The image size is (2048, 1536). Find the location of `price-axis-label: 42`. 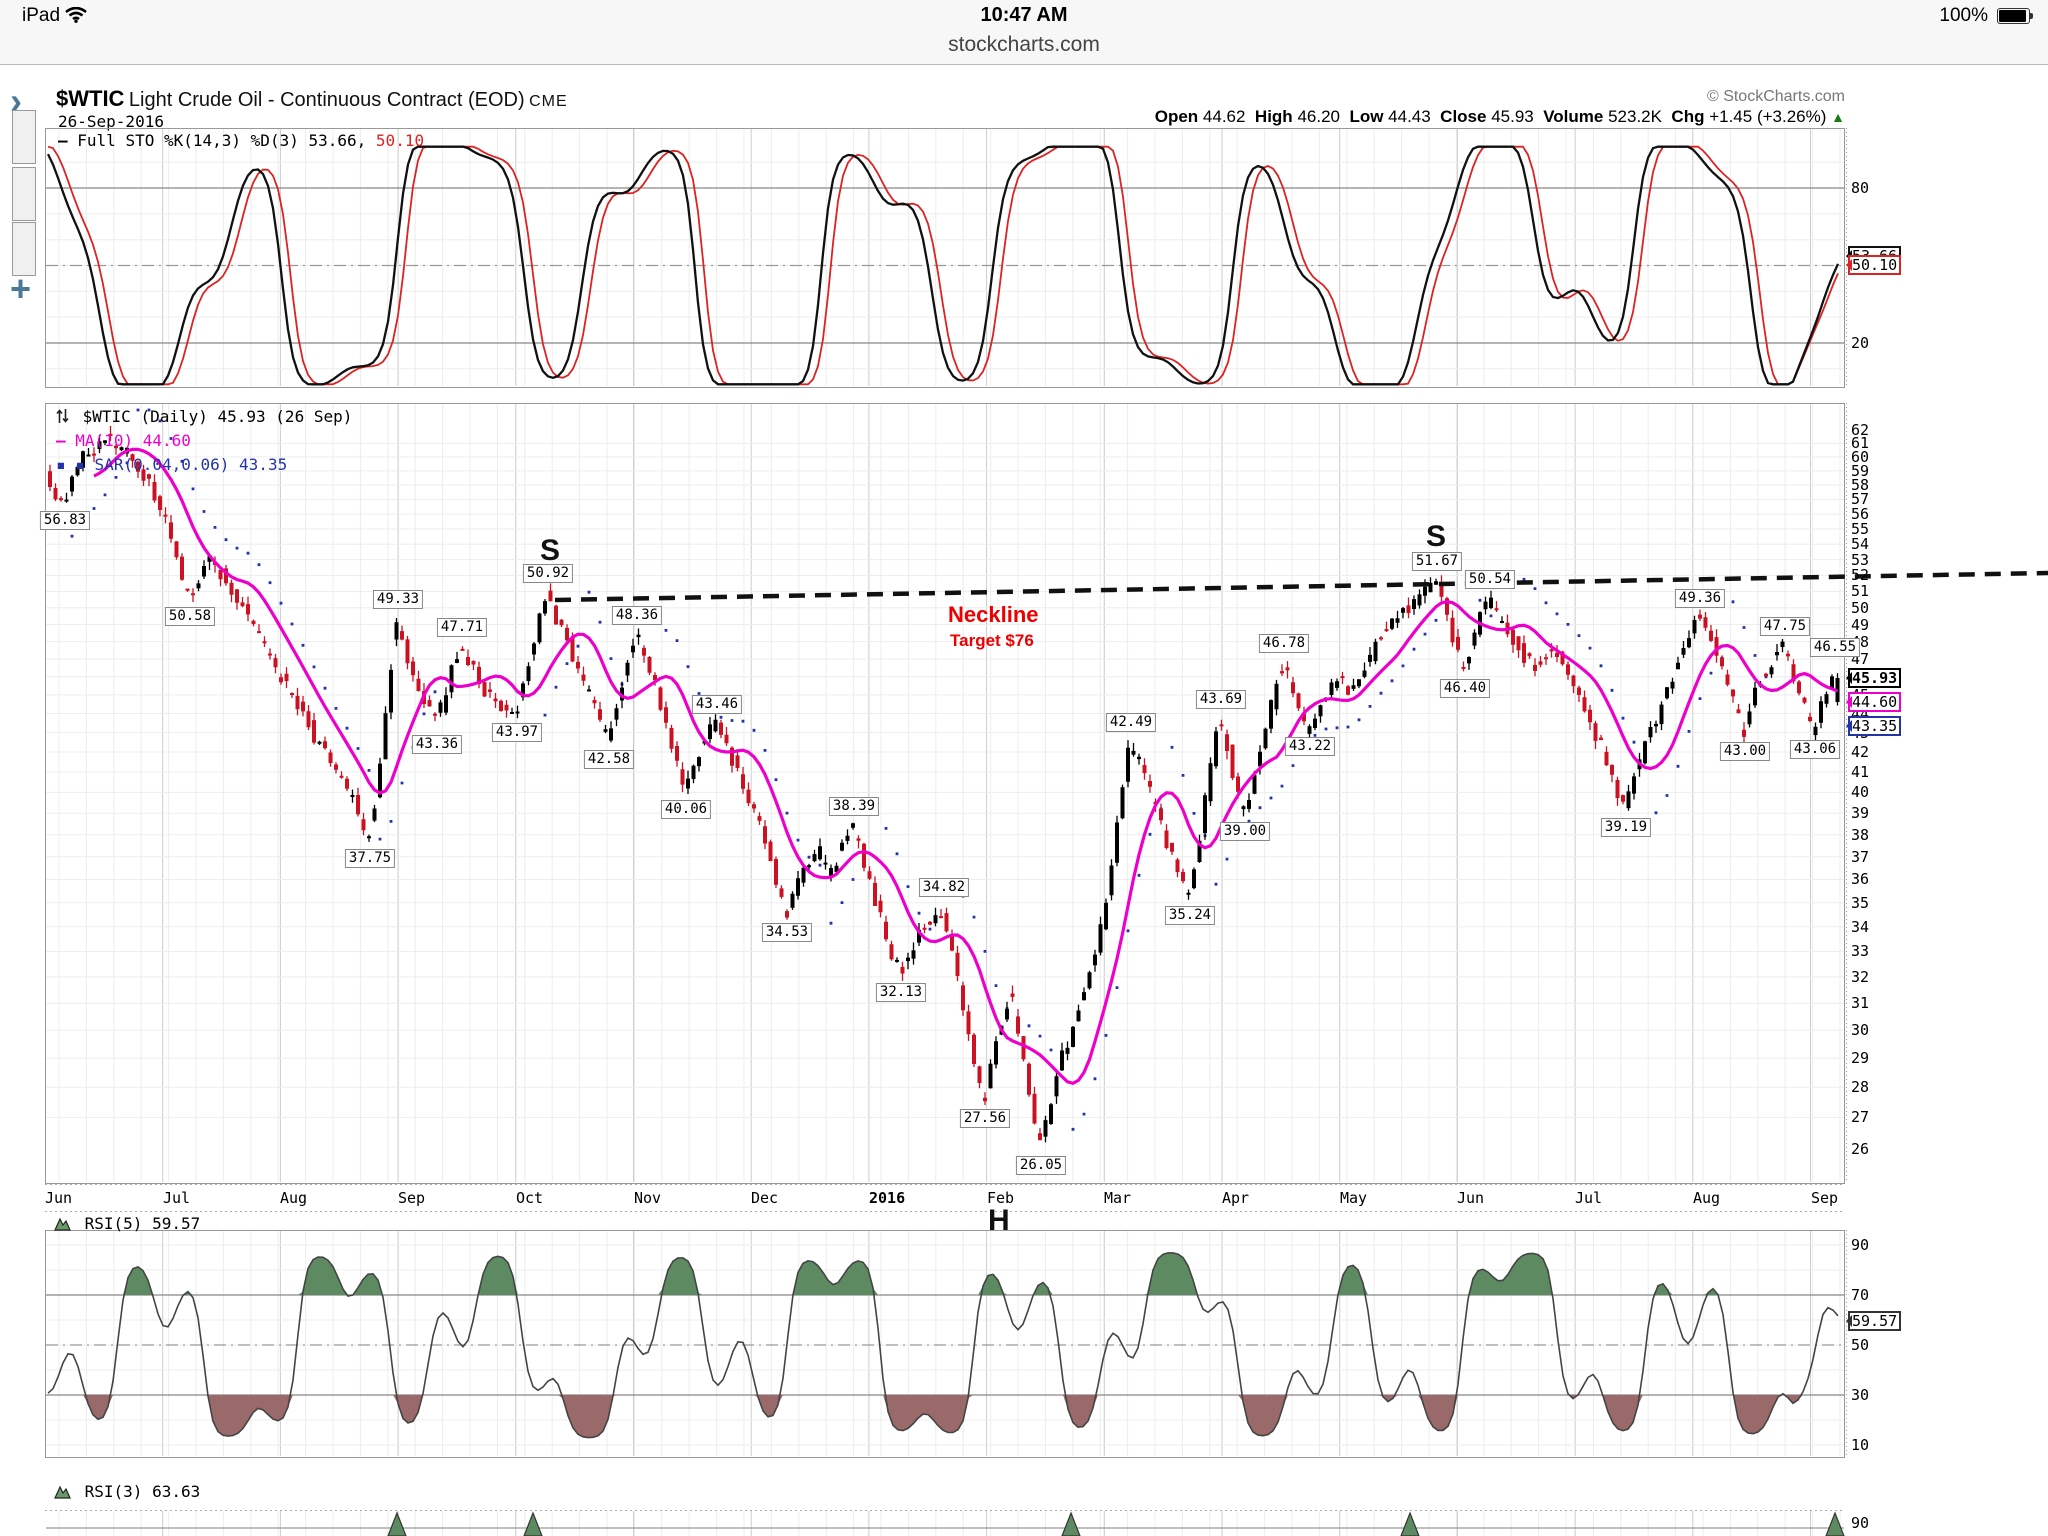

price-axis-label: 42 is located at coordinates (1860, 752).